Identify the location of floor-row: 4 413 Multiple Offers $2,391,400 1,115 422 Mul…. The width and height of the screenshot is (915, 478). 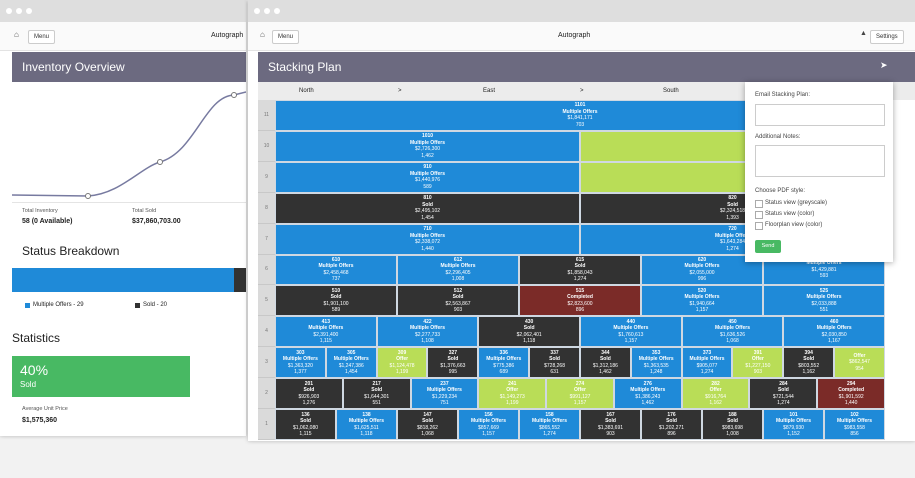
(572, 332).